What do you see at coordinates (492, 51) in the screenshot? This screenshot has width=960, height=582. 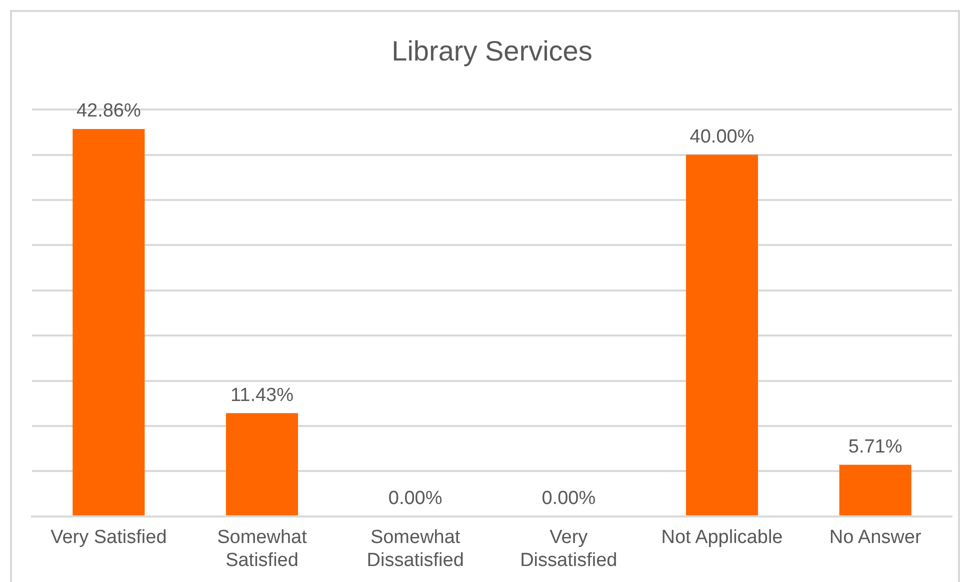 I see `chart-title: Library Services` at bounding box center [492, 51].